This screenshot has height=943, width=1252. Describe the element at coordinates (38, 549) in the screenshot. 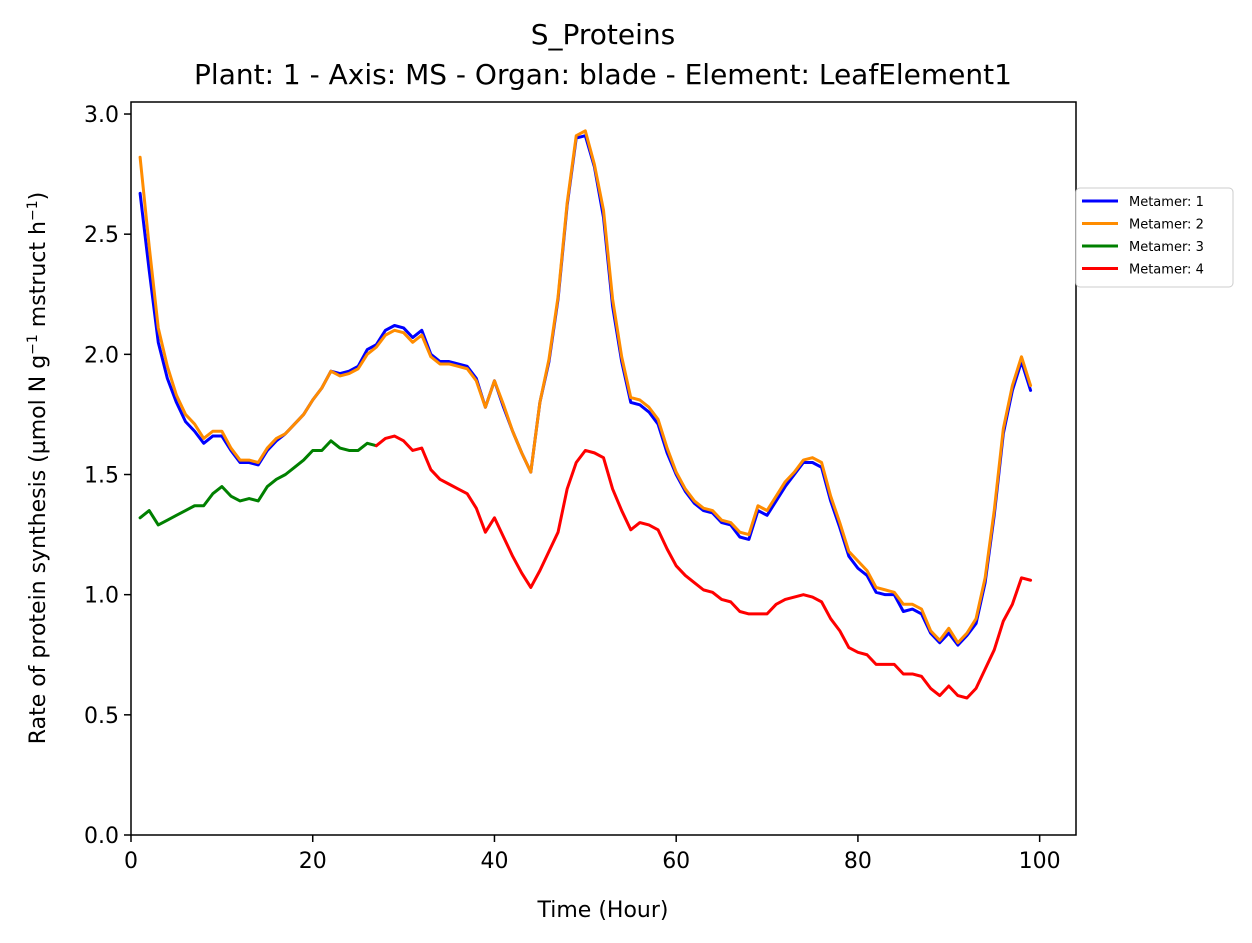

I see `y-axis-label-main: Rate of protein synthesis (µmol N g` at that location.